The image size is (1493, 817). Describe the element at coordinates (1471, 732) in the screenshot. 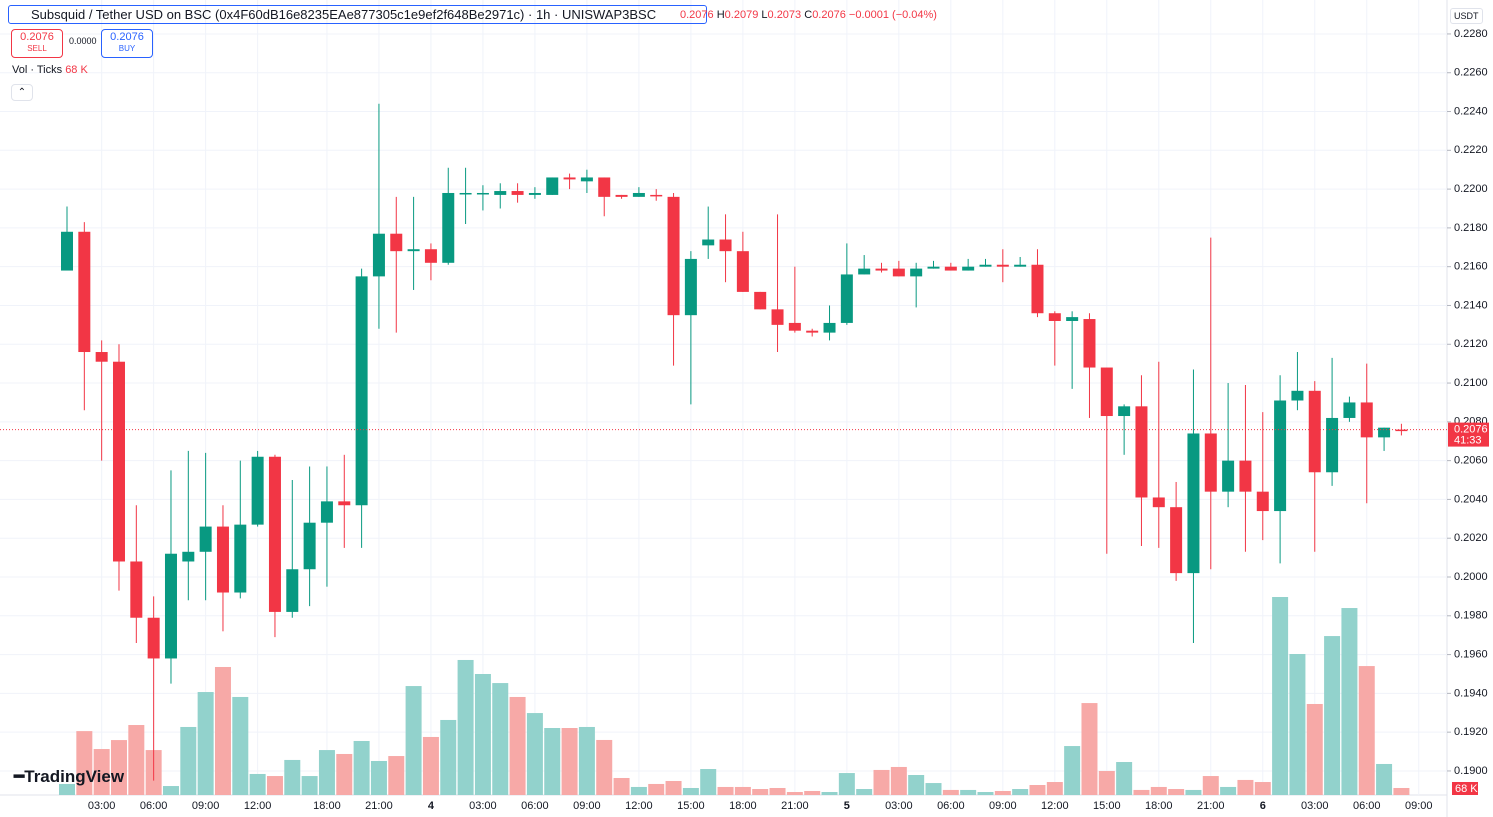

I see `y-tick-label: 0.1920` at that location.